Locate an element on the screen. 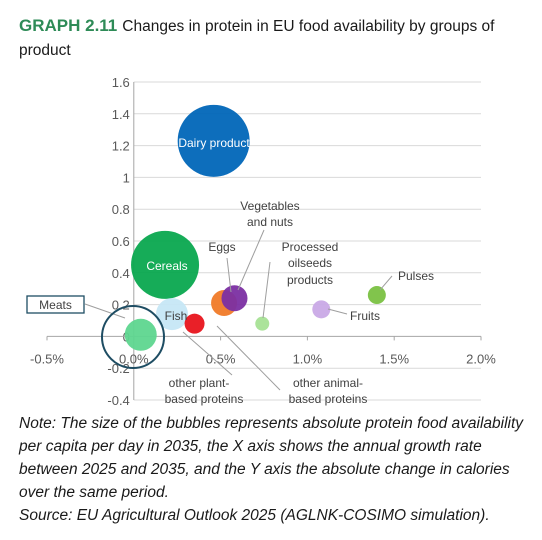  bubble-dairy-product is located at coordinates (213, 140).